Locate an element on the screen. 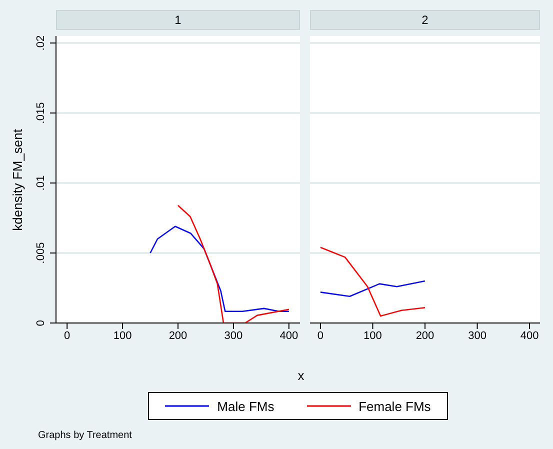 The image size is (553, 449). text: Graphs by Treatment is located at coordinates (85, 435).